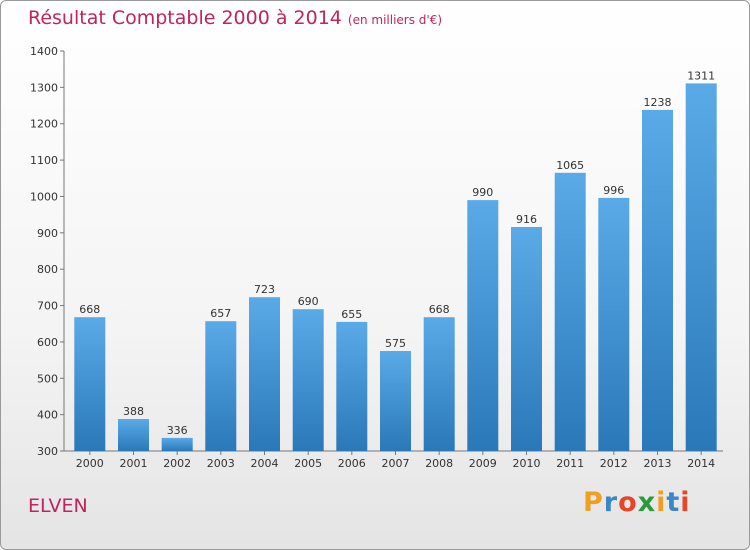 This screenshot has height=550, width=750. Describe the element at coordinates (570, 463) in the screenshot. I see `x-tick-label-2011: 2011` at that location.